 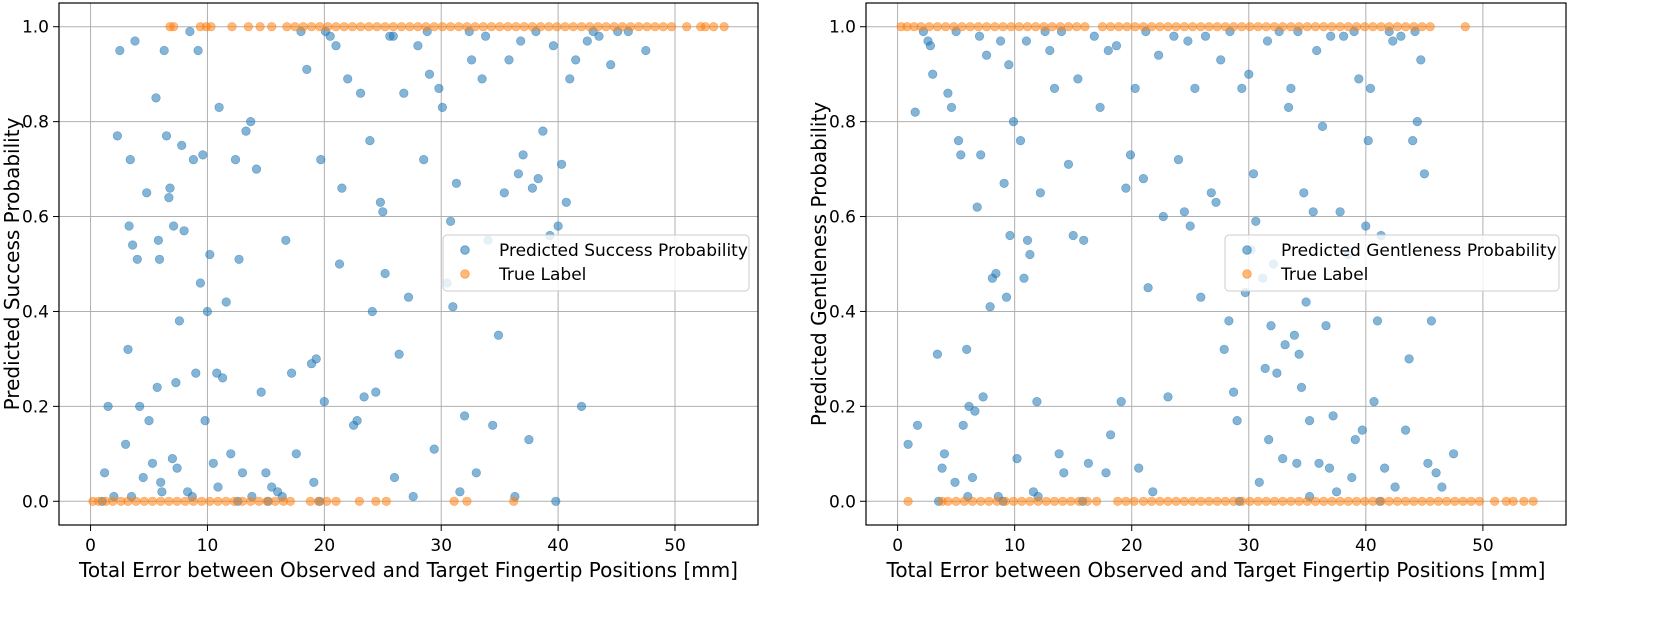 What do you see at coordinates (819, 264) in the screenshot?
I see `y-axis-label: Predicted Gentleness Probability` at bounding box center [819, 264].